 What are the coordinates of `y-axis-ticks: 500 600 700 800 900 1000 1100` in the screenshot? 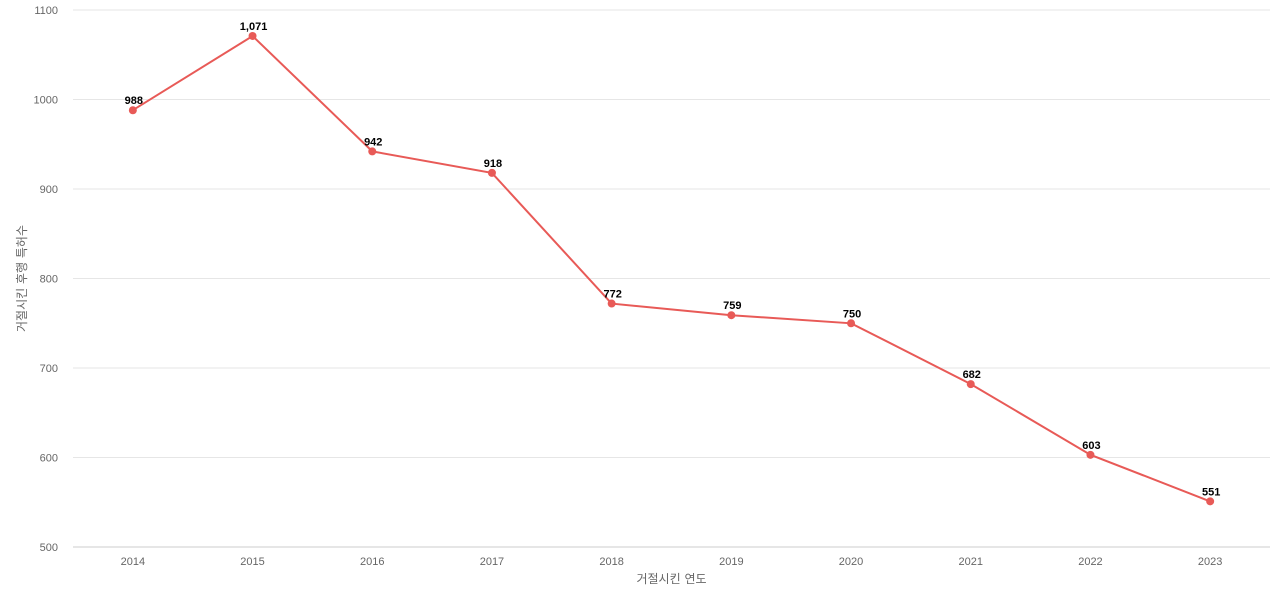 It's located at (46, 279).